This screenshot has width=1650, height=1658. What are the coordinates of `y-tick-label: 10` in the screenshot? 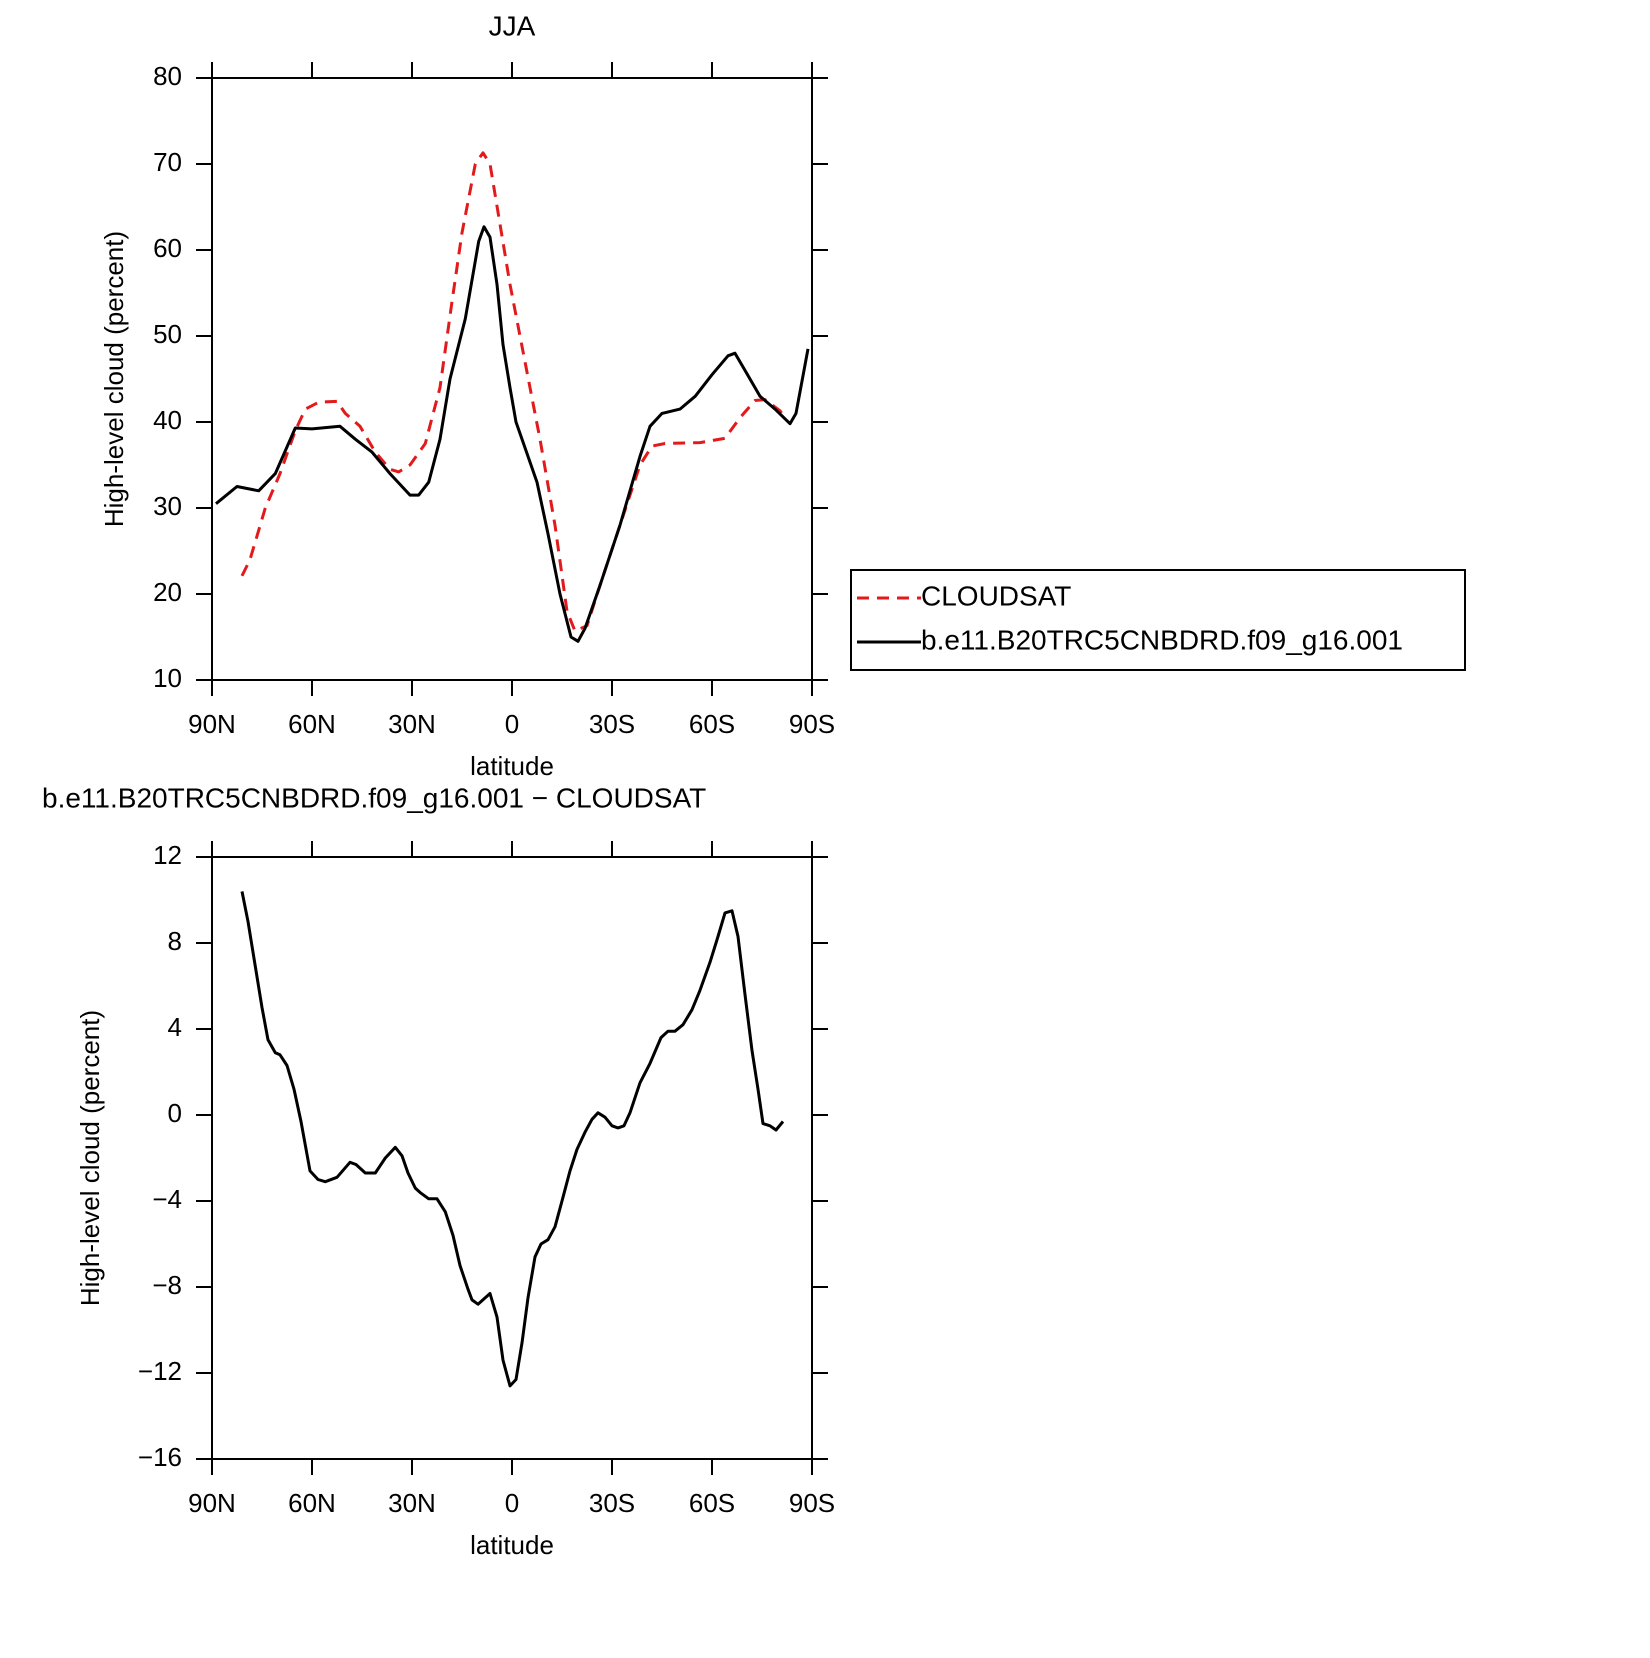 It's located at (167, 678).